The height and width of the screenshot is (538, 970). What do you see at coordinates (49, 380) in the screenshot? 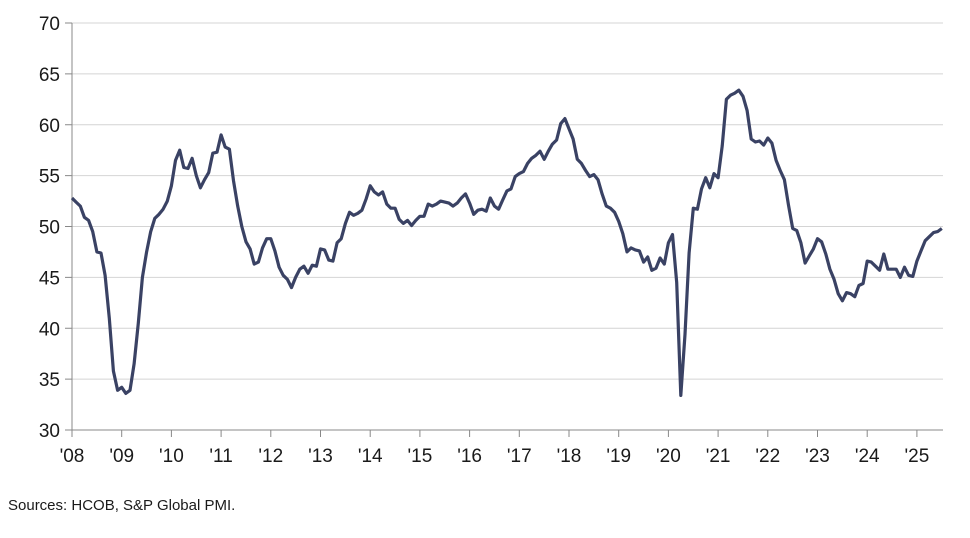
I see `y-tick-label: 35` at bounding box center [49, 380].